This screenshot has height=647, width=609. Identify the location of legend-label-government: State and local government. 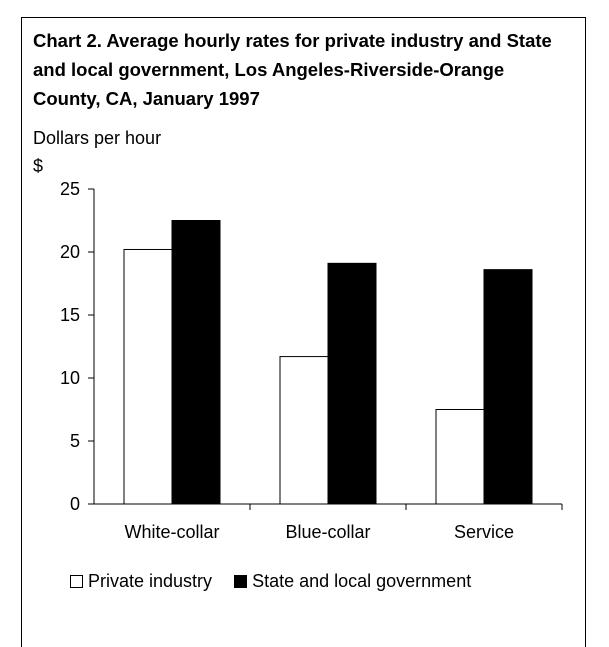
(362, 581).